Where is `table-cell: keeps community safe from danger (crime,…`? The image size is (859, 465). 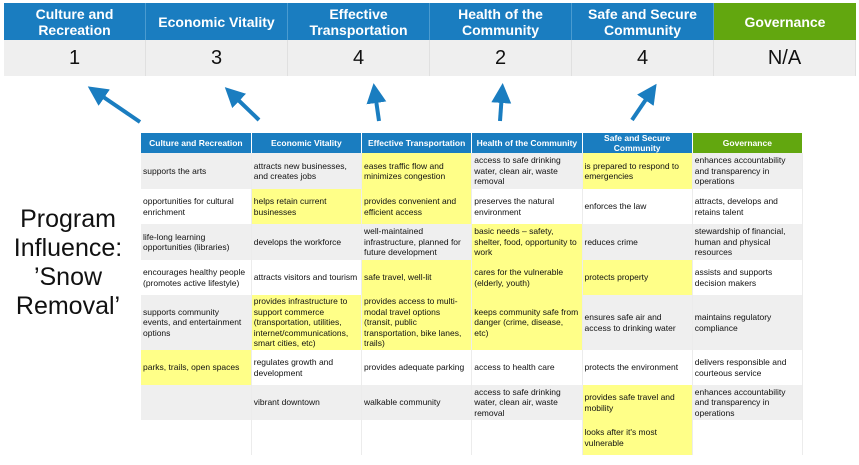
table-cell: keeps community safe from danger (crime,… is located at coordinates (527, 322).